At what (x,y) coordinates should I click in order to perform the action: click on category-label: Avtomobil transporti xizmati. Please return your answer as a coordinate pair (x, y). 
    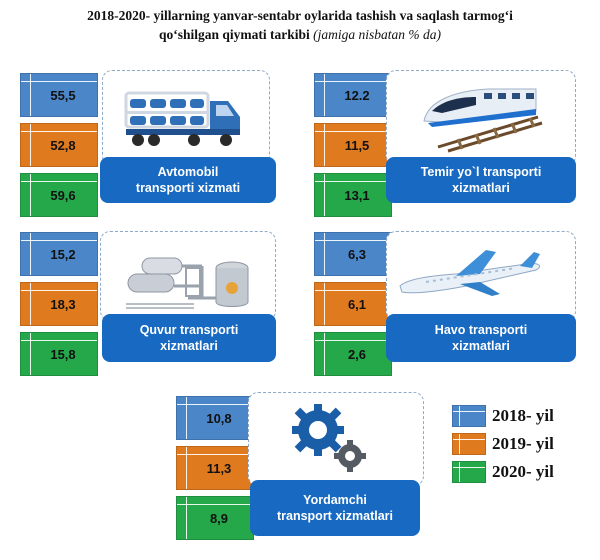
    Looking at the image, I should click on (188, 180).